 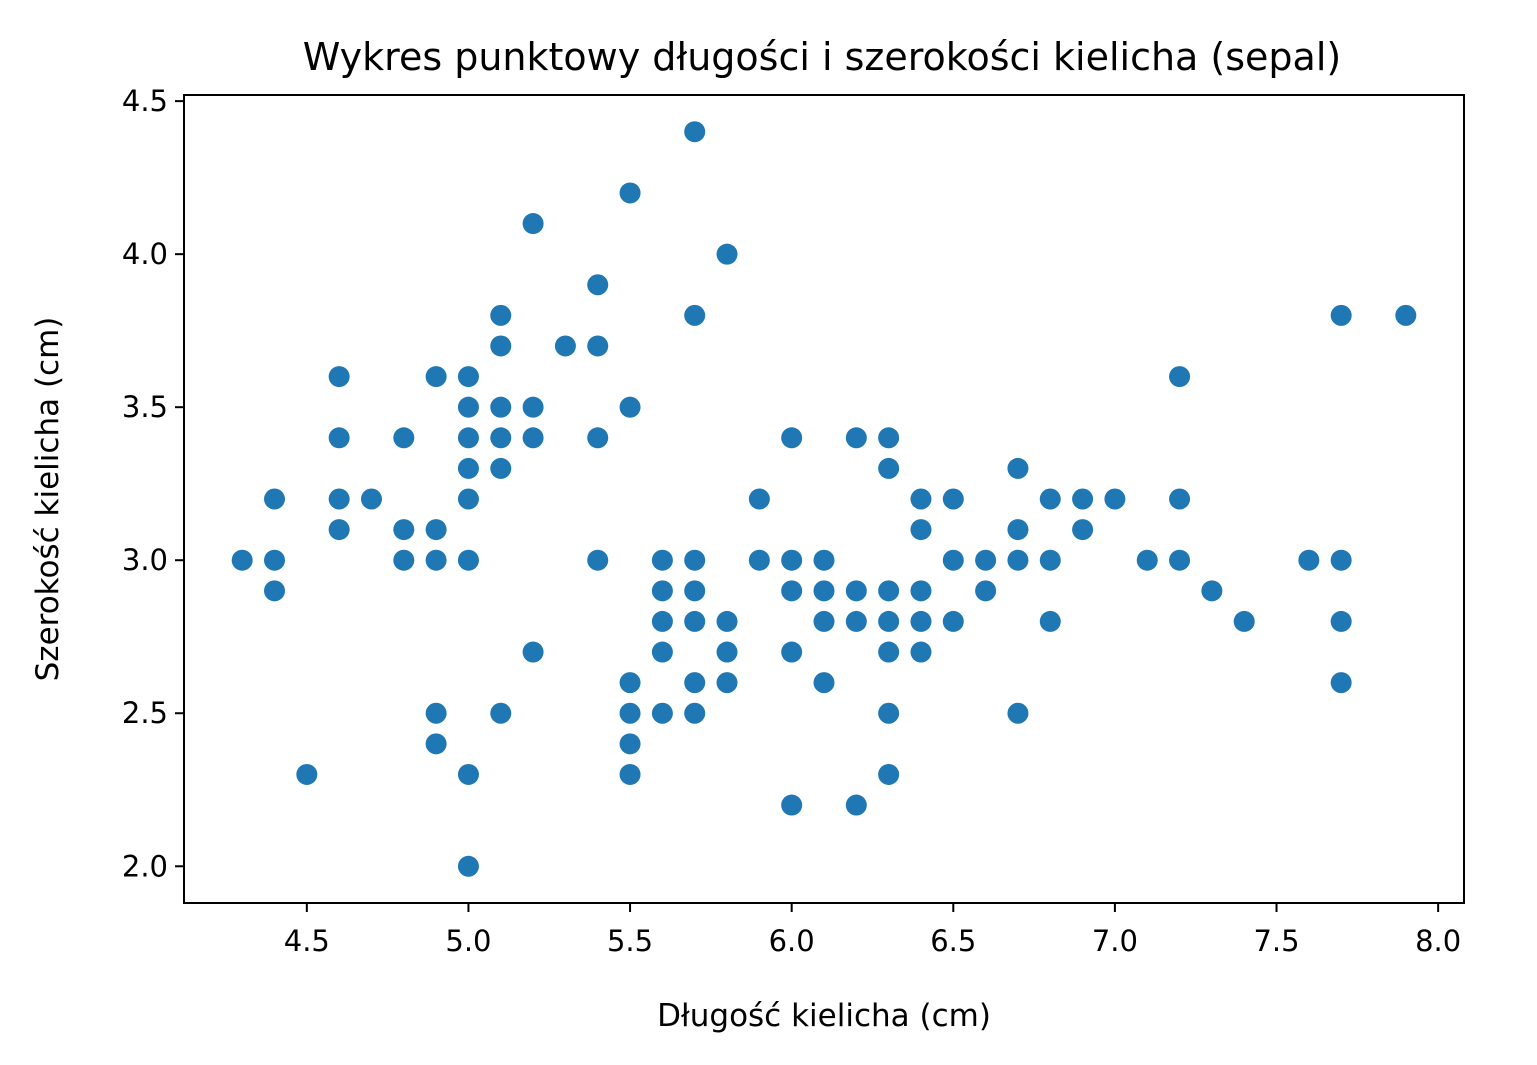 I want to click on y-tick-label: 3.5, so click(x=145, y=407).